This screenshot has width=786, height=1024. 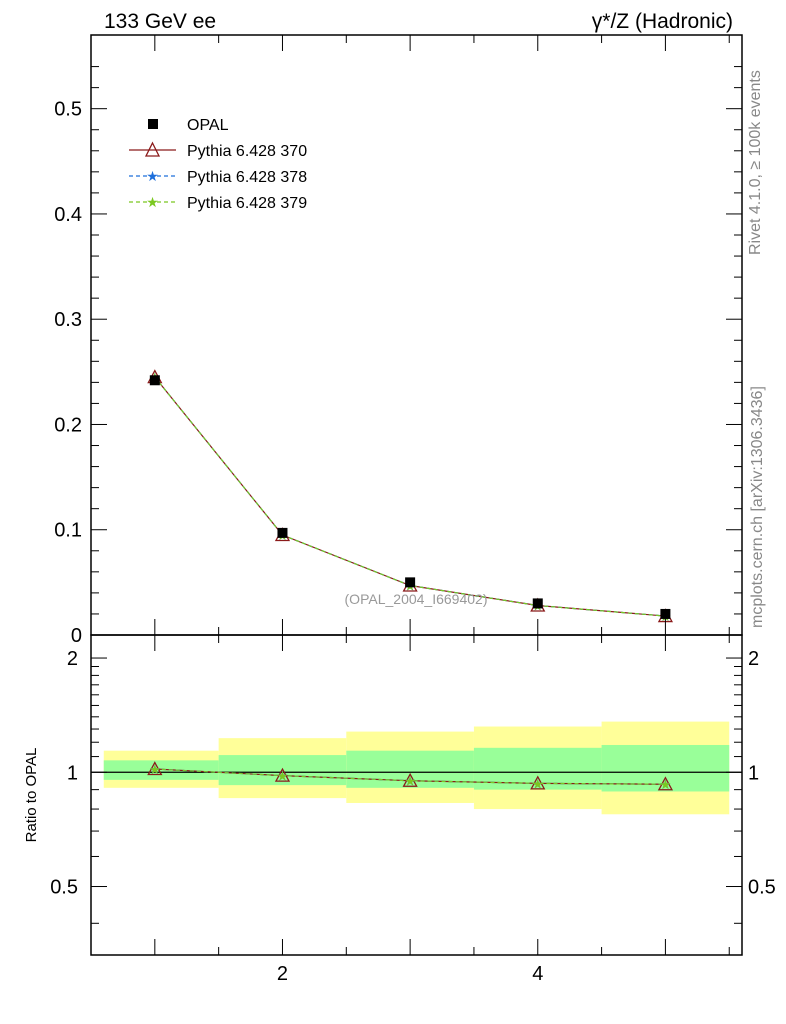 I want to click on series-line, so click(x=410, y=776).